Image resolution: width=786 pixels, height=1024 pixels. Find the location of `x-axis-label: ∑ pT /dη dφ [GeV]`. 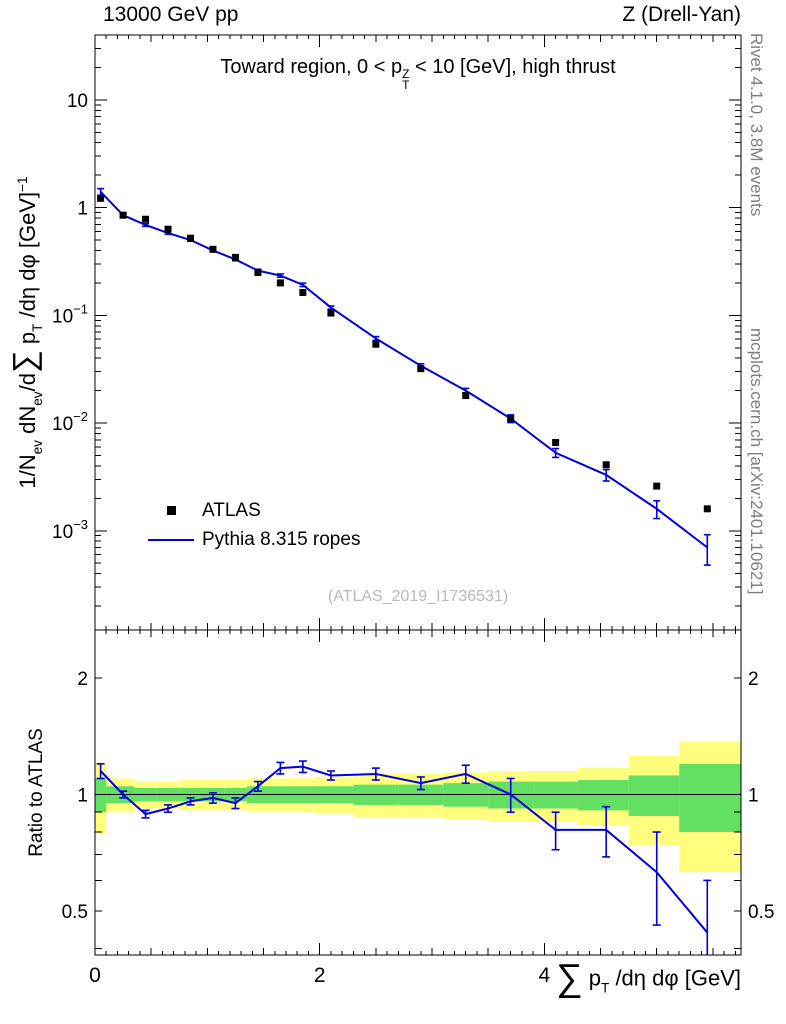

x-axis-label: ∑ pT /dη dφ [GeV] is located at coordinates (648, 977).